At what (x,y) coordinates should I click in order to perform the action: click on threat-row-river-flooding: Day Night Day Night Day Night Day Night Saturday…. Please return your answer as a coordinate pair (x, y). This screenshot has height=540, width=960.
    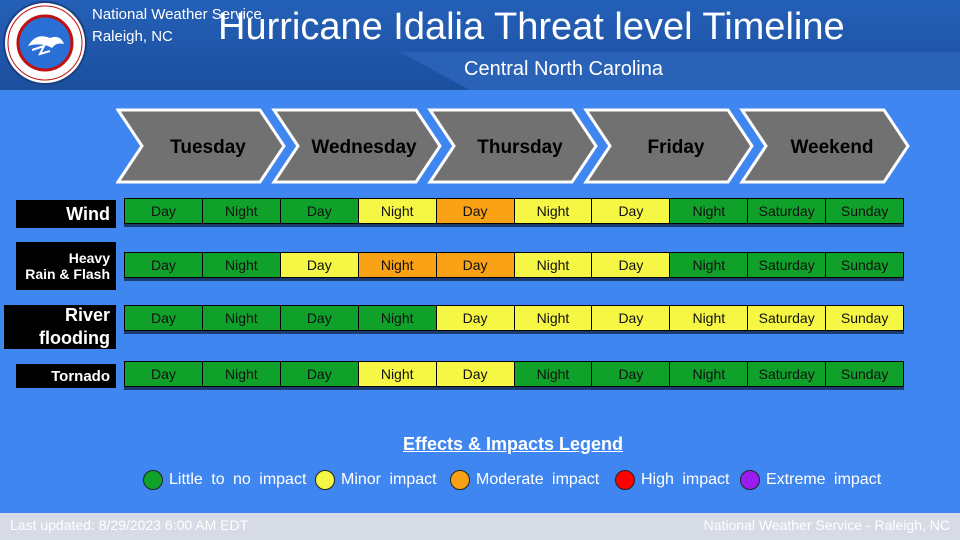
    Looking at the image, I should click on (514, 318).